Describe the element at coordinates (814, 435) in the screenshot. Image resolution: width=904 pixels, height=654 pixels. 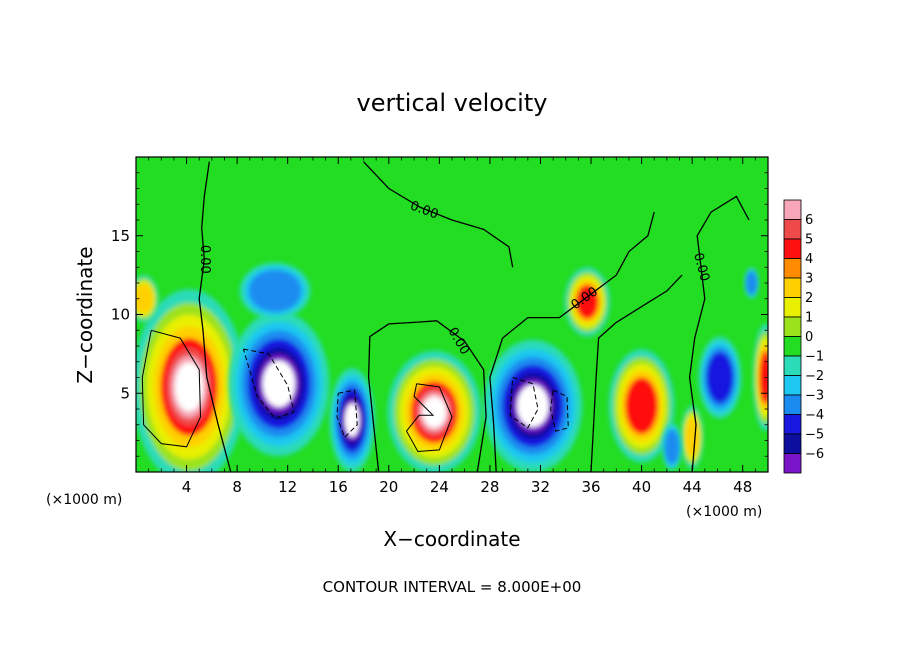
I see `colorbar-label--5: −5` at that location.